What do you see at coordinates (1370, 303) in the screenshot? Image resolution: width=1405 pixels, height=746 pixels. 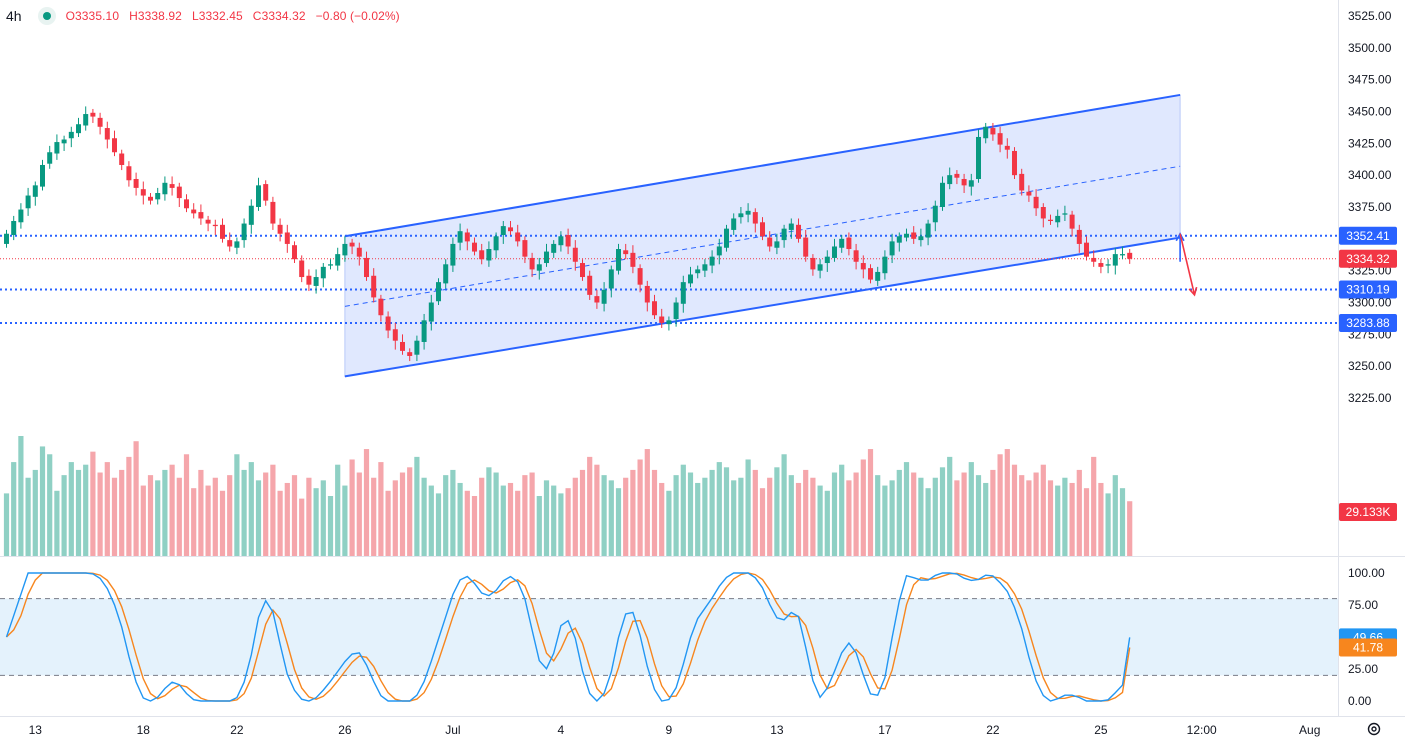 I see `price-tick-label: 3300.00` at bounding box center [1370, 303].